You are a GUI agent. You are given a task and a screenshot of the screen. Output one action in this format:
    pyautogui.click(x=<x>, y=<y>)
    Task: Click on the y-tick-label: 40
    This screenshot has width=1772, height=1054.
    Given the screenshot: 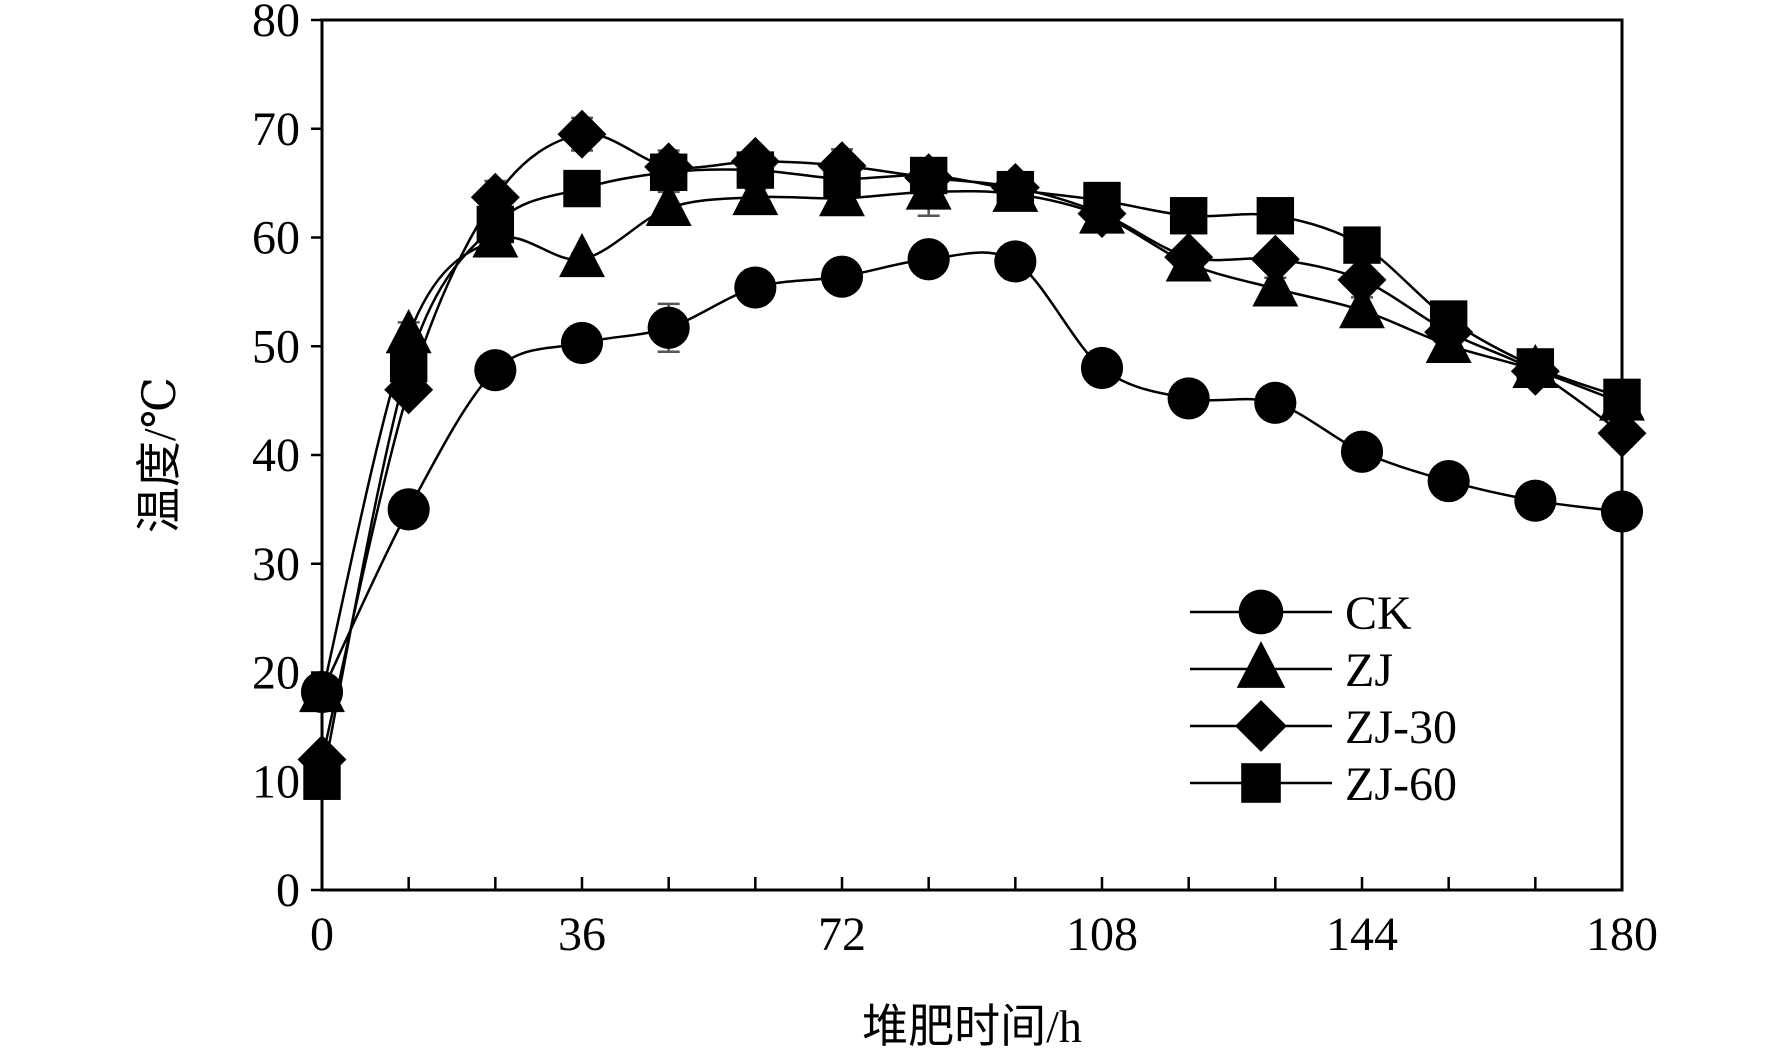 What is the action you would take?
    pyautogui.click(x=276, y=455)
    